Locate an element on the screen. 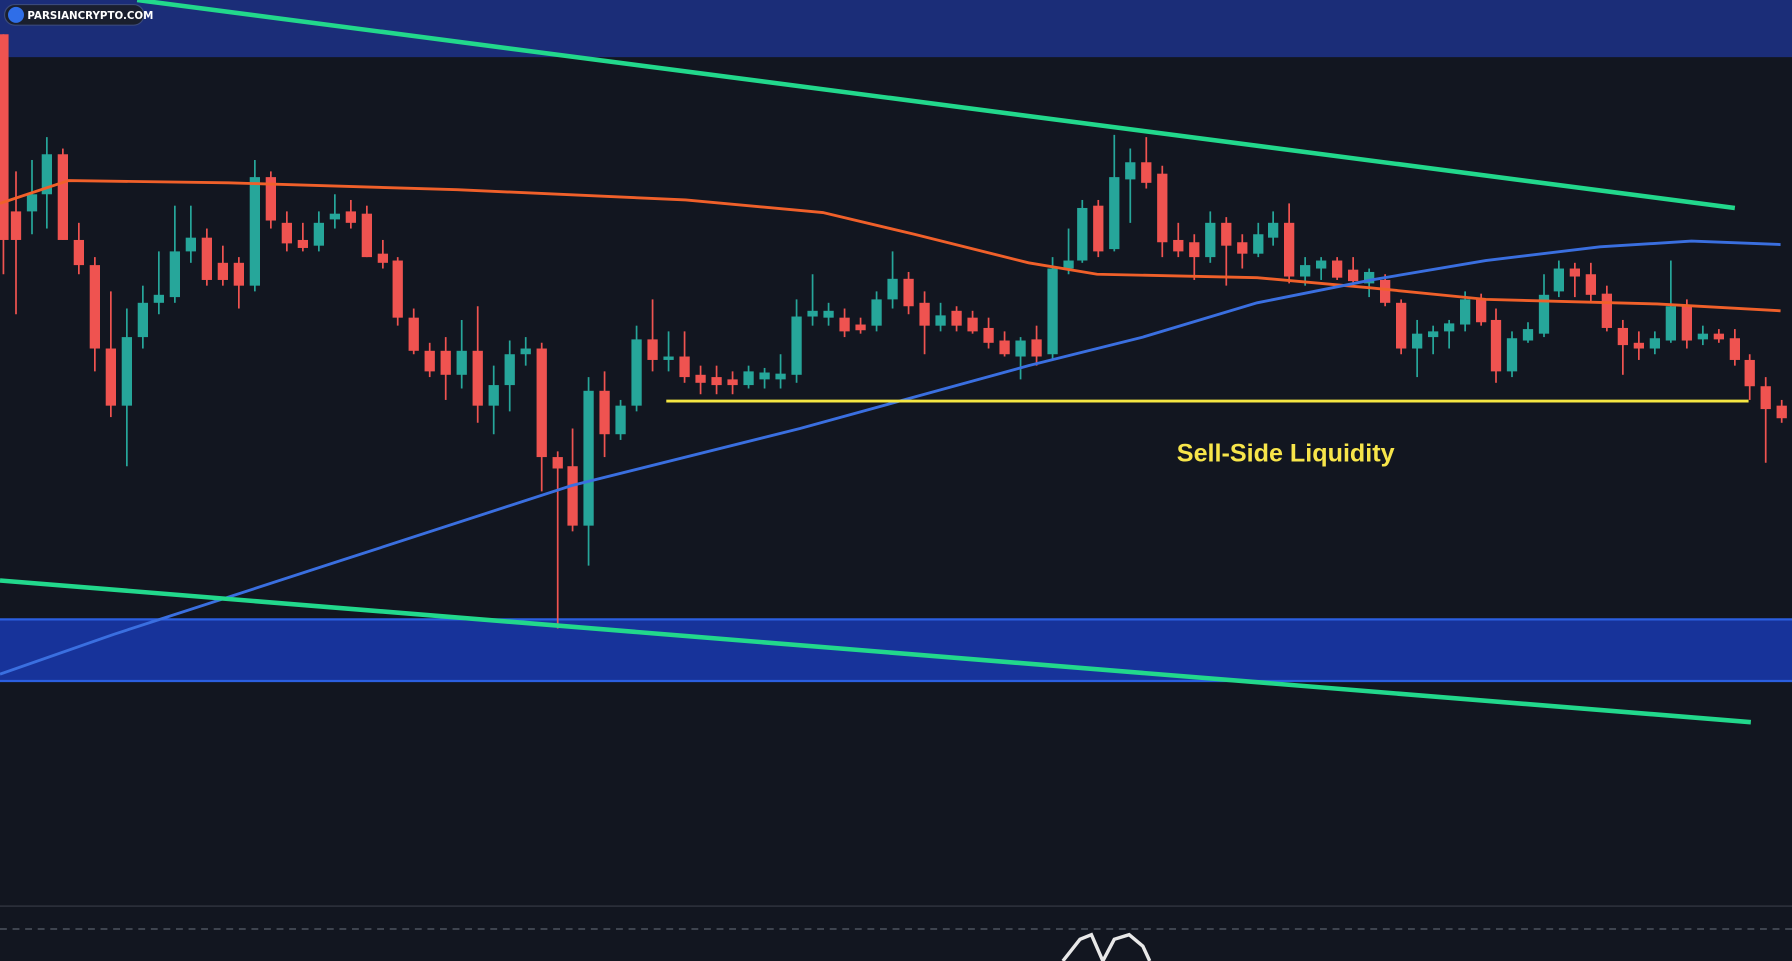 This screenshot has width=1792, height=961. annotation: Sell-Side Liquidity is located at coordinates (1286, 454).